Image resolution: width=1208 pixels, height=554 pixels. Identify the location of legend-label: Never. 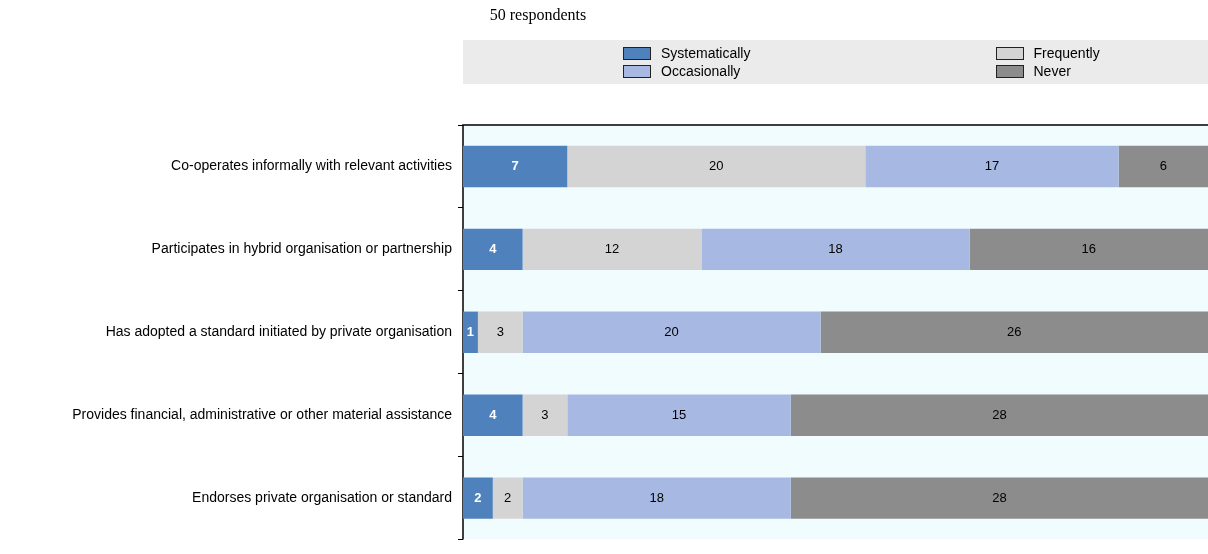
(1052, 71).